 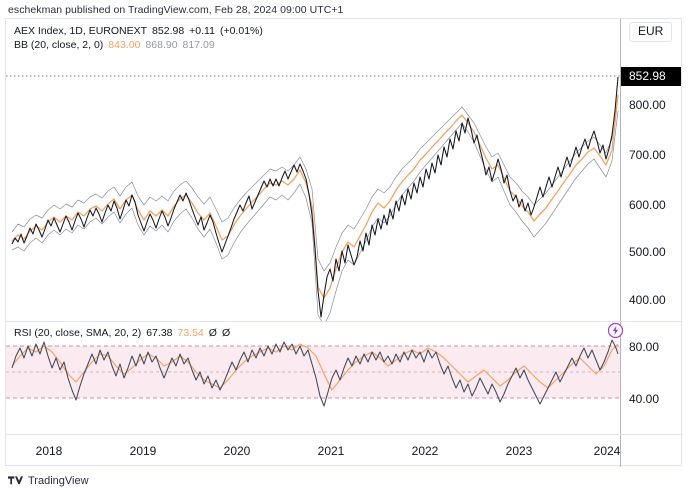 I want to click on symbol-label: AEX Index, 1D, EURONEXT, so click(x=81, y=31).